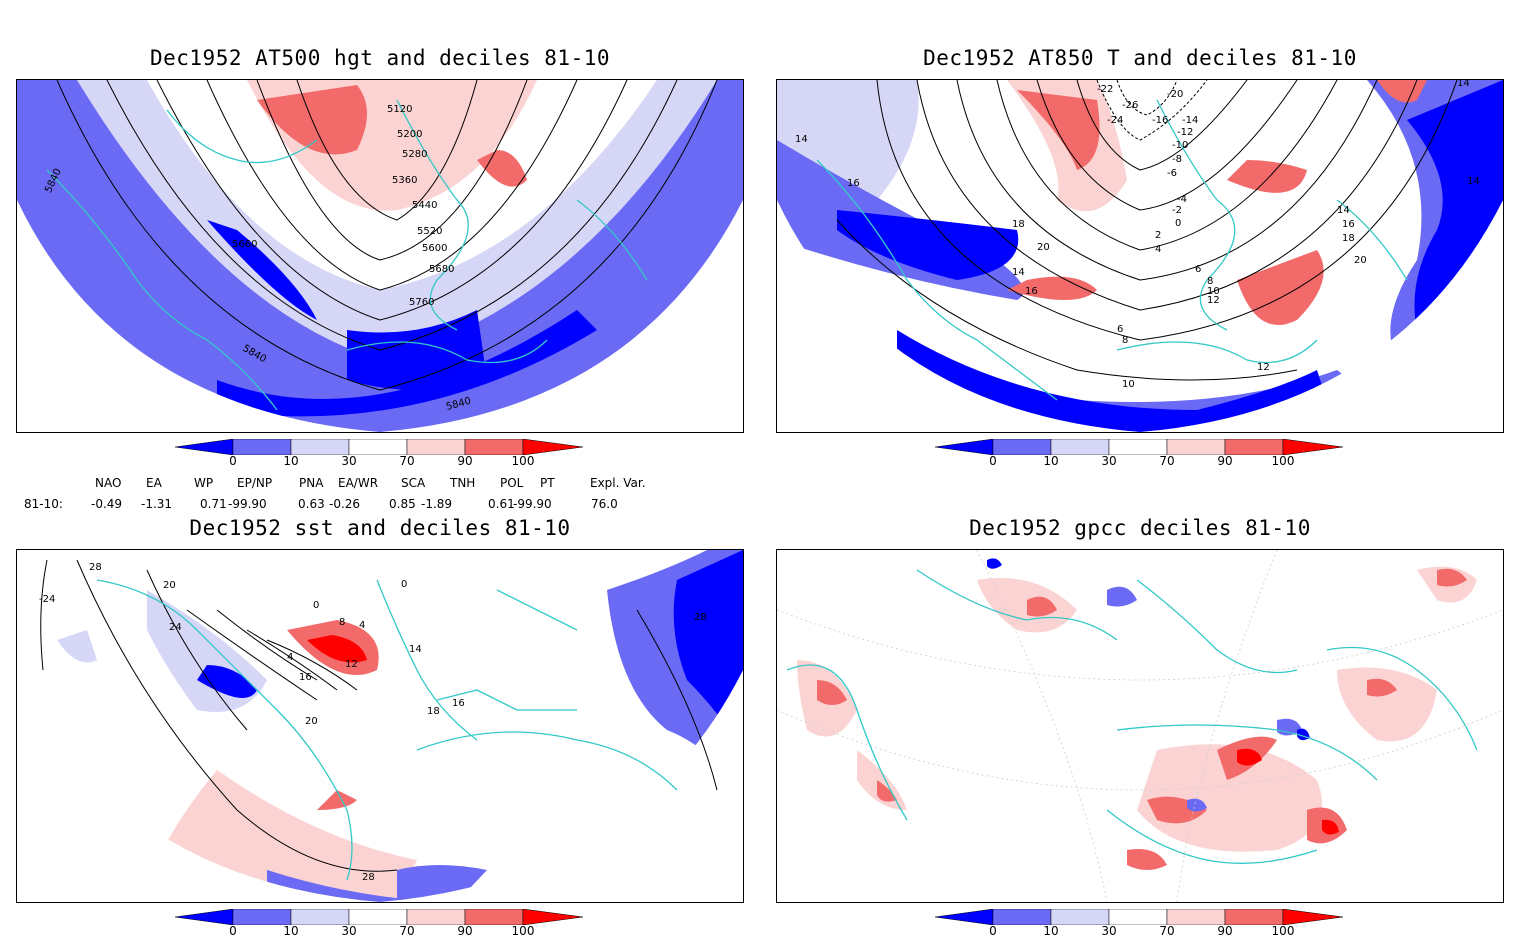 Image resolution: width=1520 pixels, height=940 pixels. I want to click on sst-contour-label: 0, so click(316, 605).